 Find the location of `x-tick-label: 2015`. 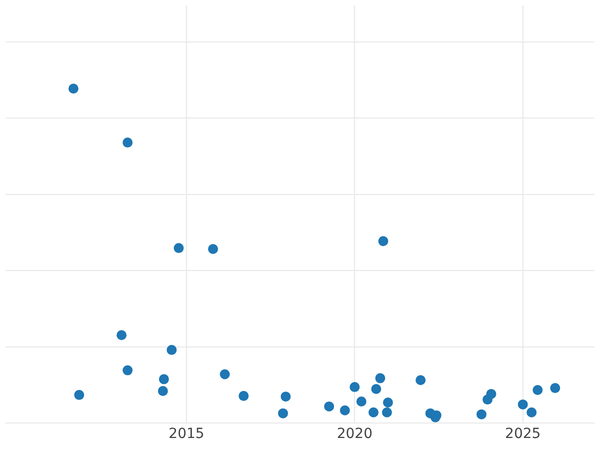

x-tick-label: 2015 is located at coordinates (186, 434).